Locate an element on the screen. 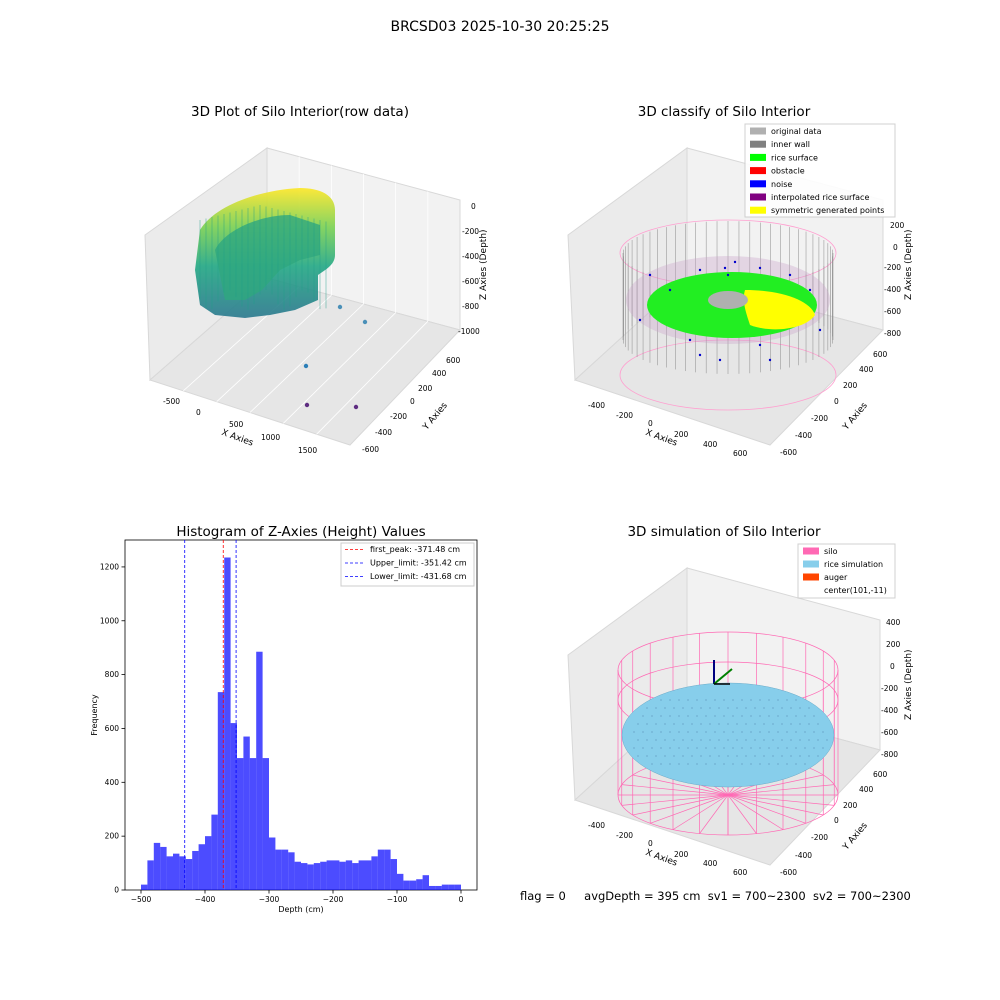 This screenshot has height=1000, width=1000. panel4-y-tick: -600 is located at coordinates (788, 872).